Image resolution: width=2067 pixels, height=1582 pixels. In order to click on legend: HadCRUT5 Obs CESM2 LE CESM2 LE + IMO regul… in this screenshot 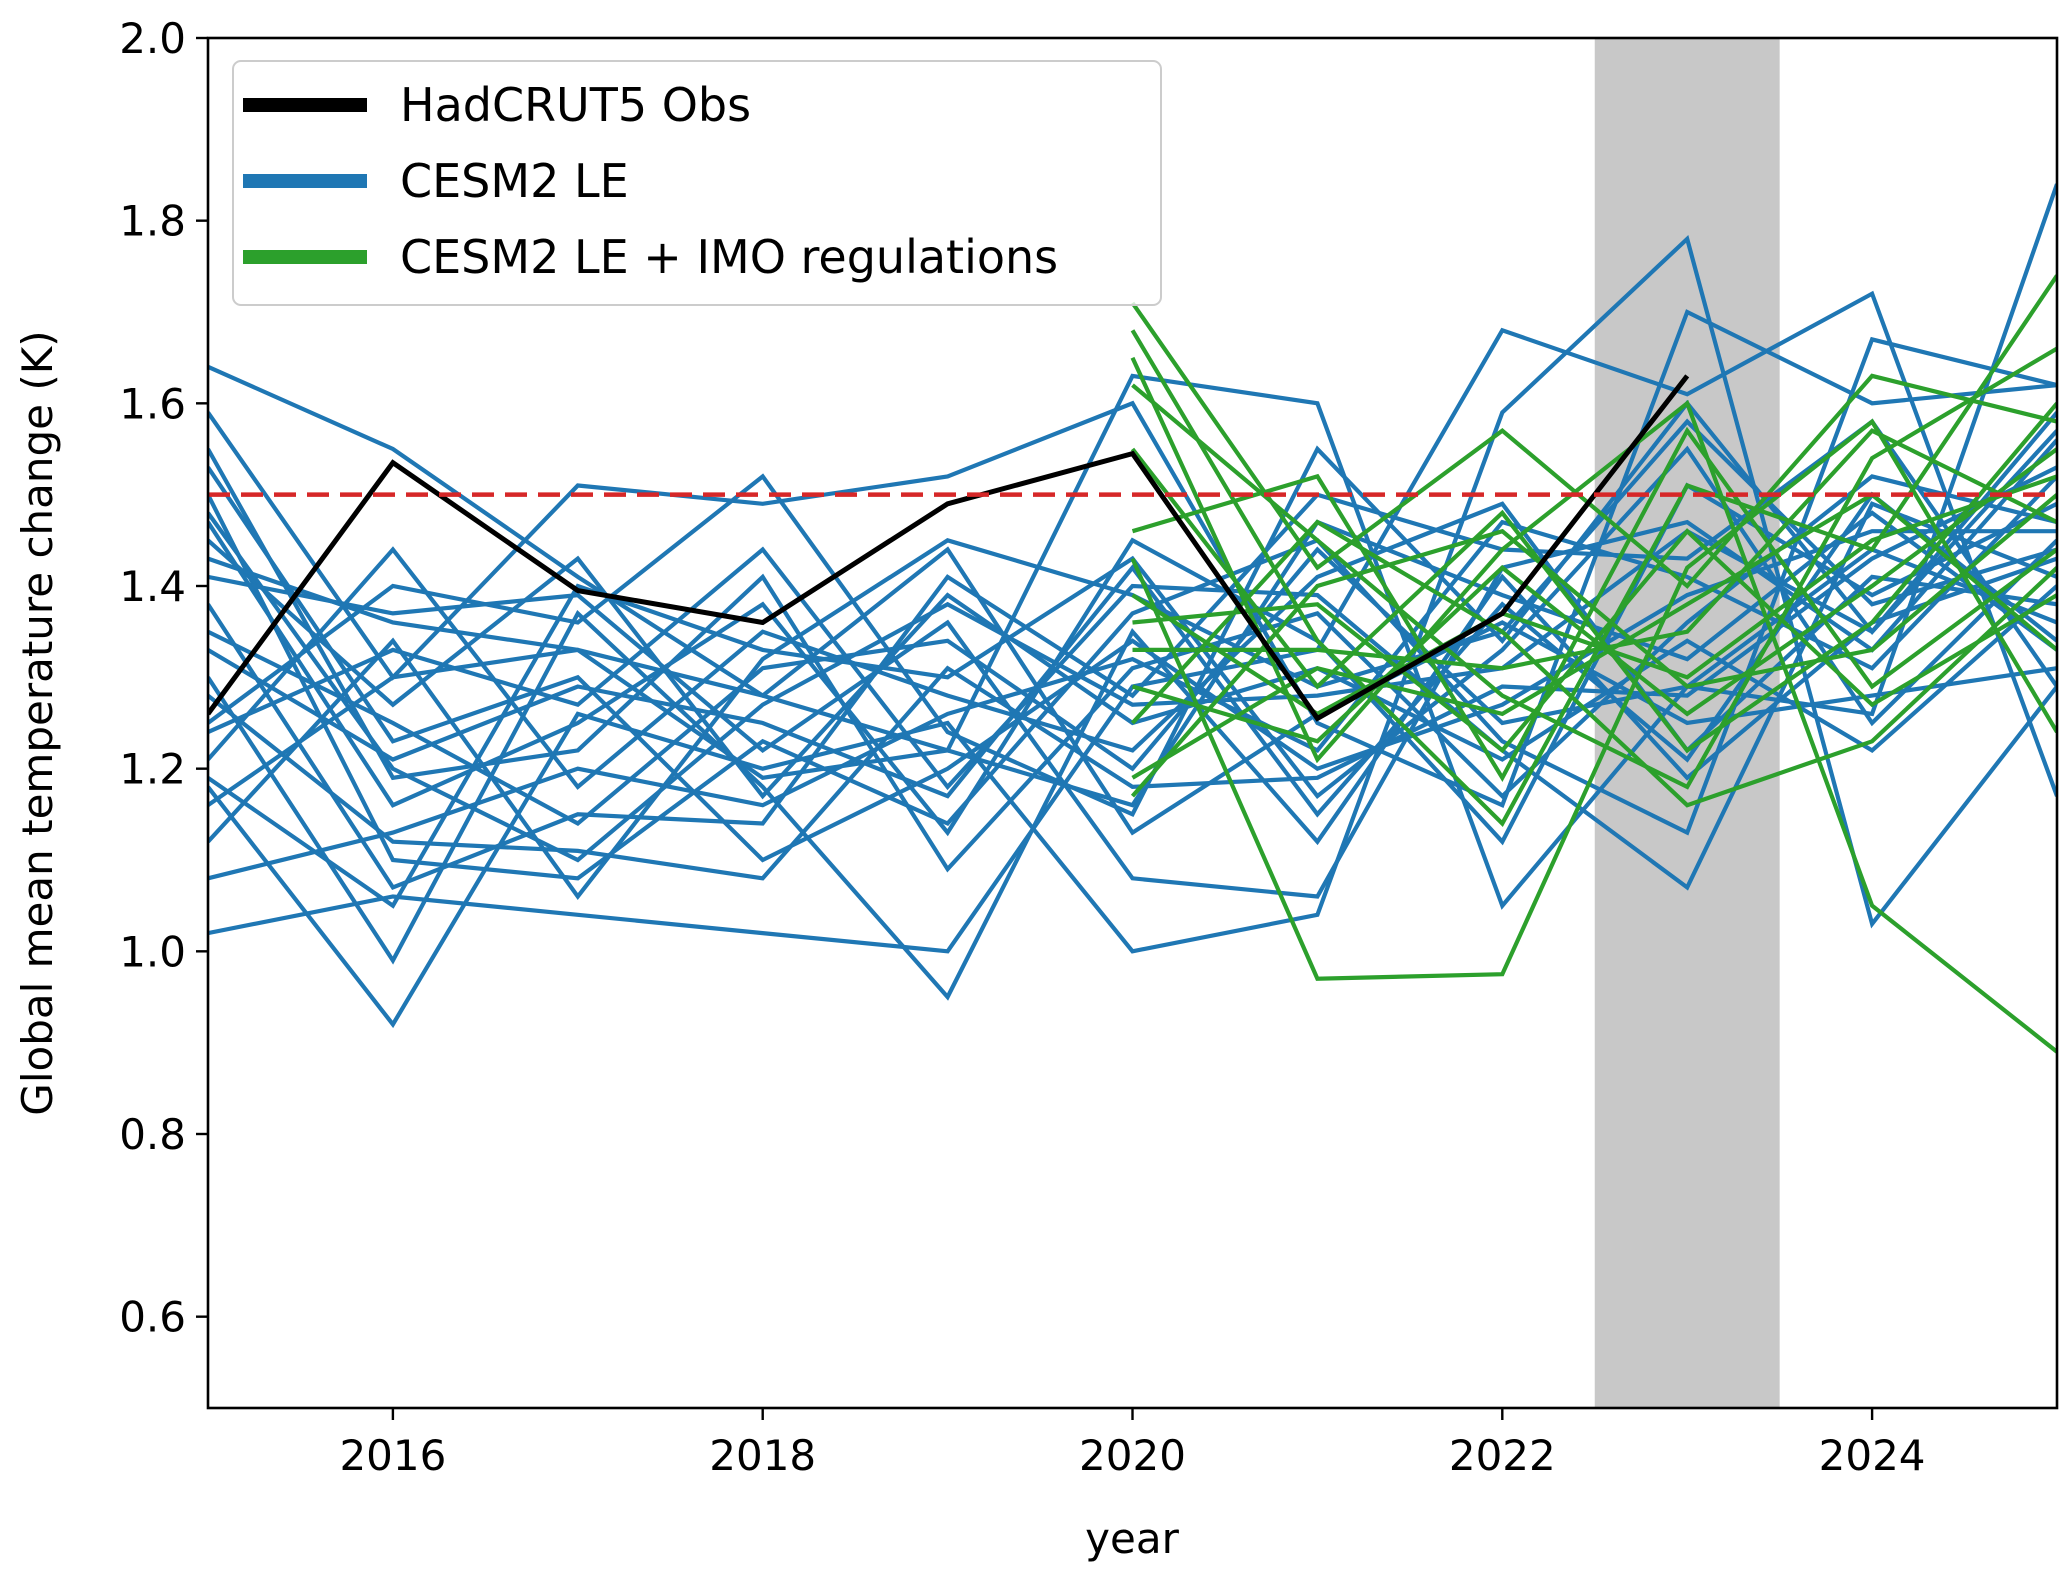, I will do `click(697, 183)`.